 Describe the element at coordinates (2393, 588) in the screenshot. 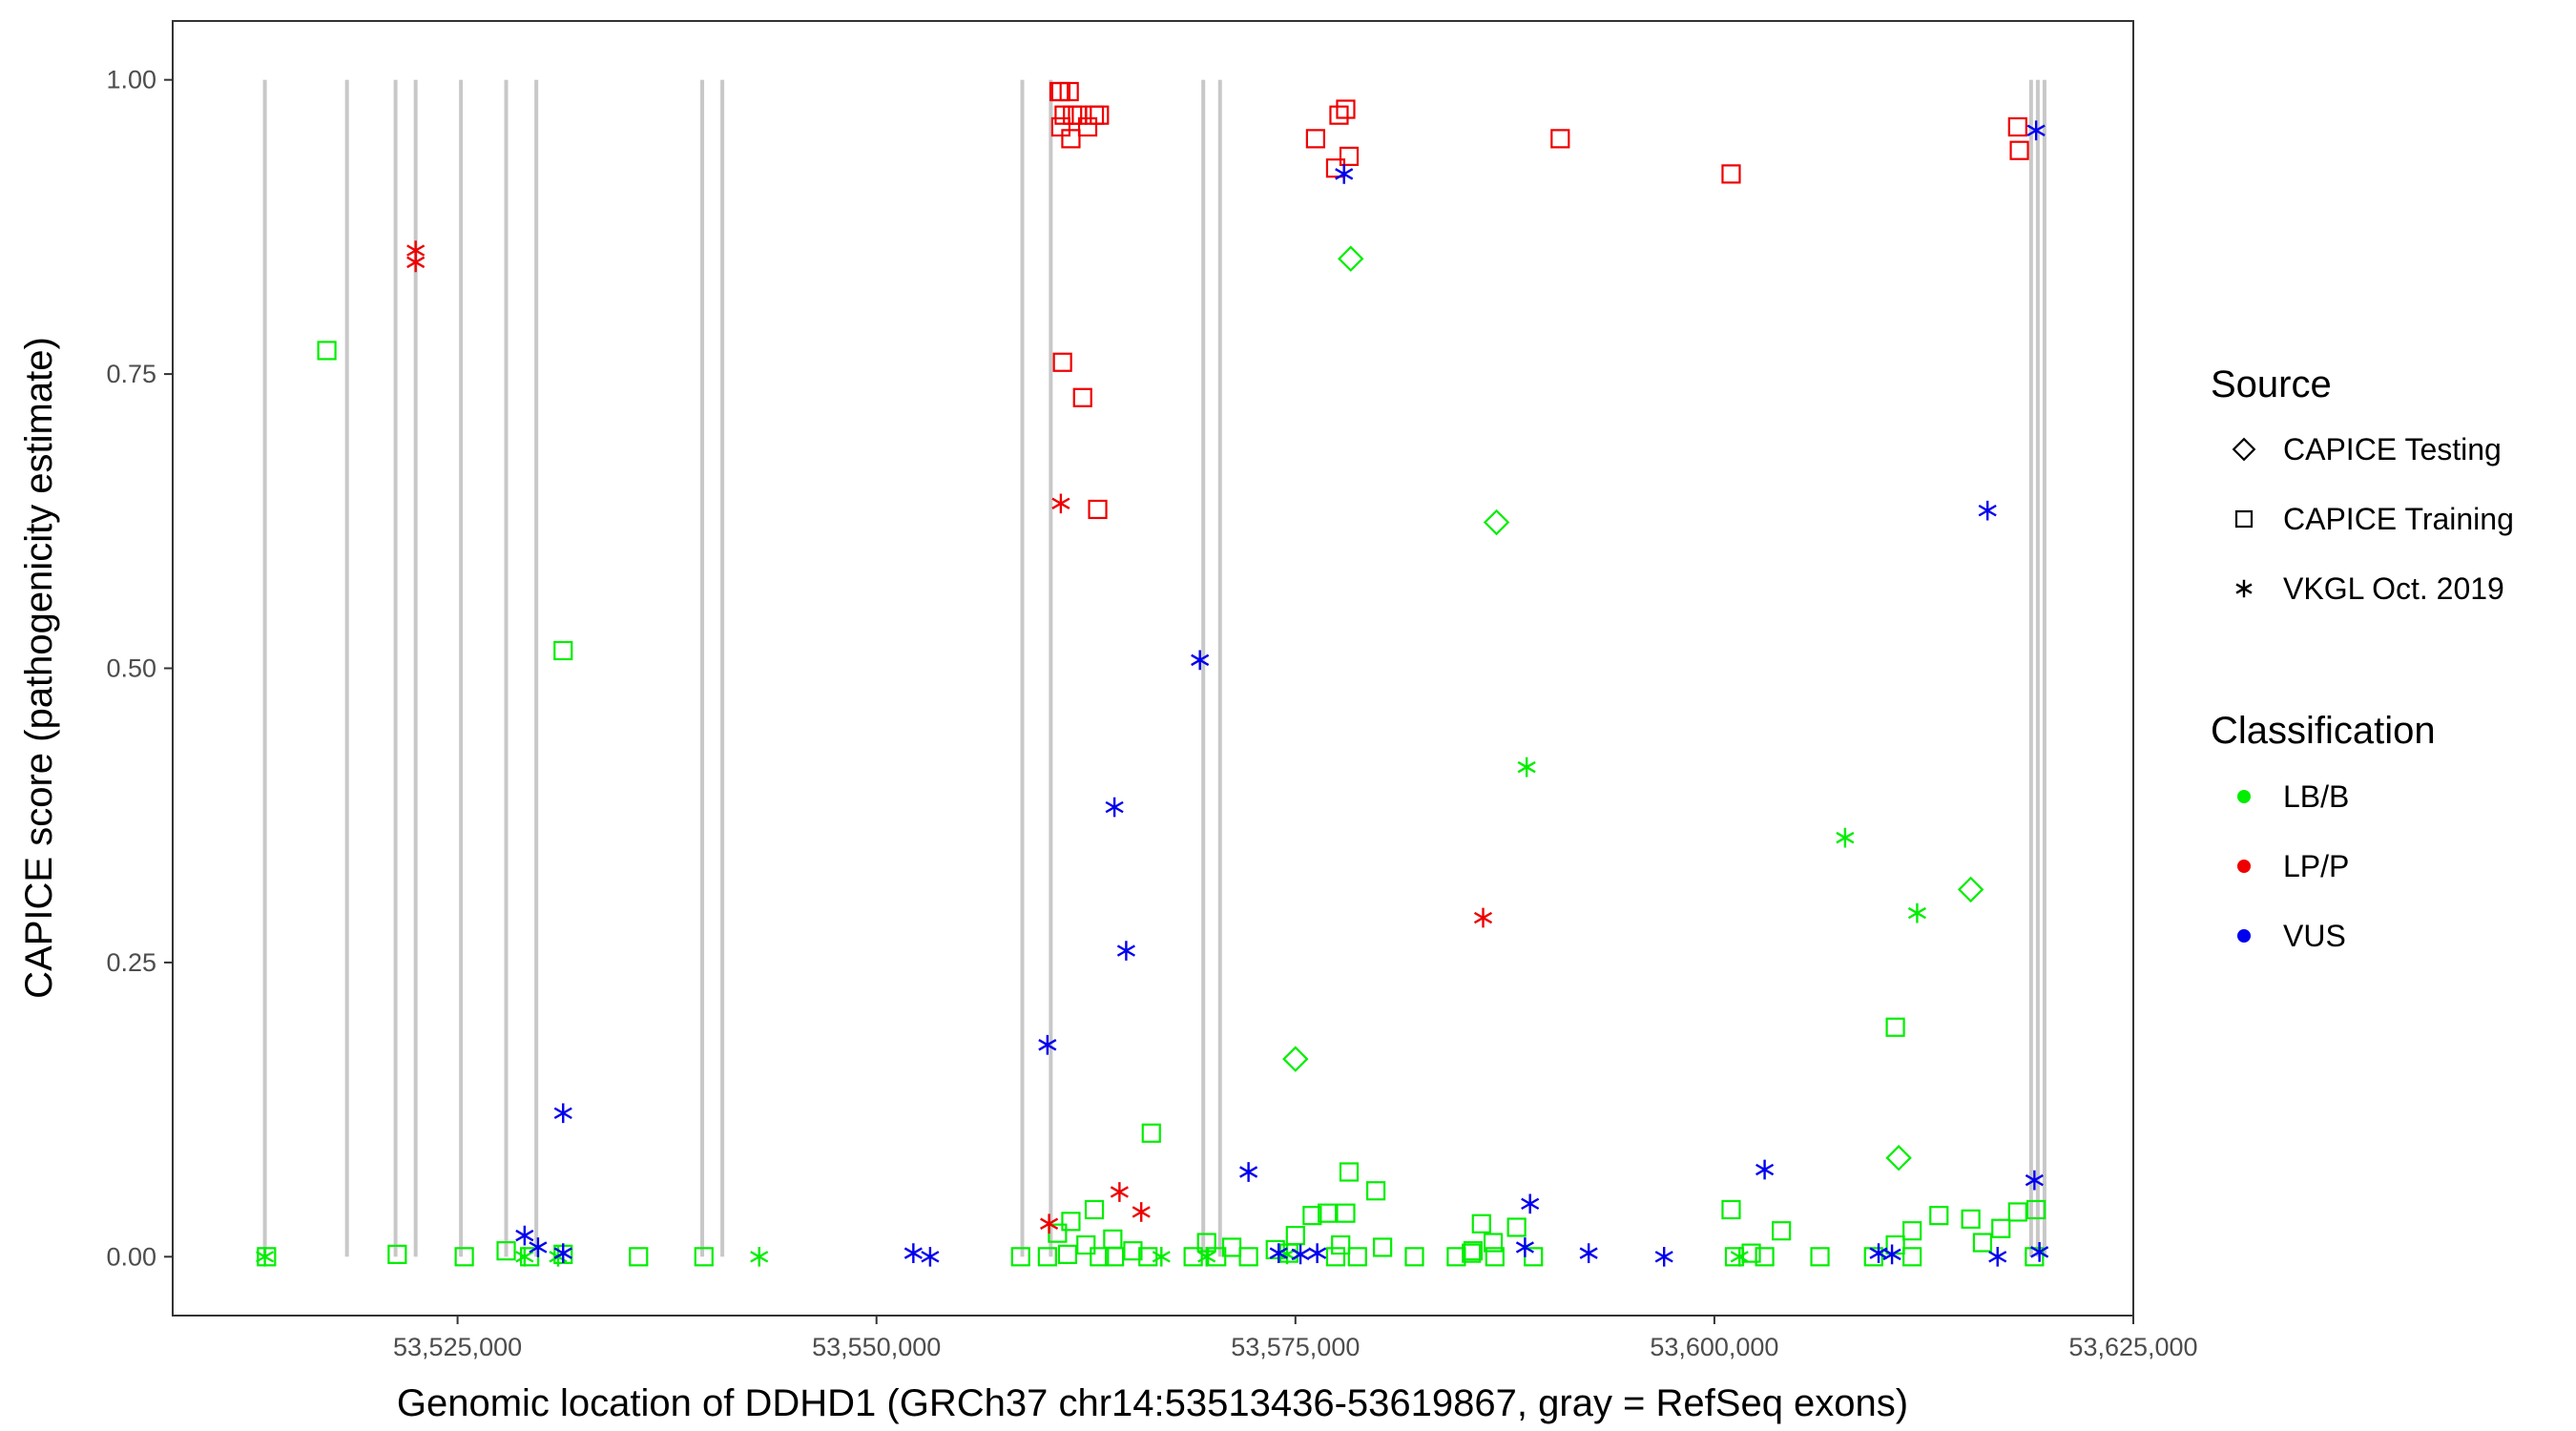

I see `legend-source-label: VKGL Oct. 2019` at that location.